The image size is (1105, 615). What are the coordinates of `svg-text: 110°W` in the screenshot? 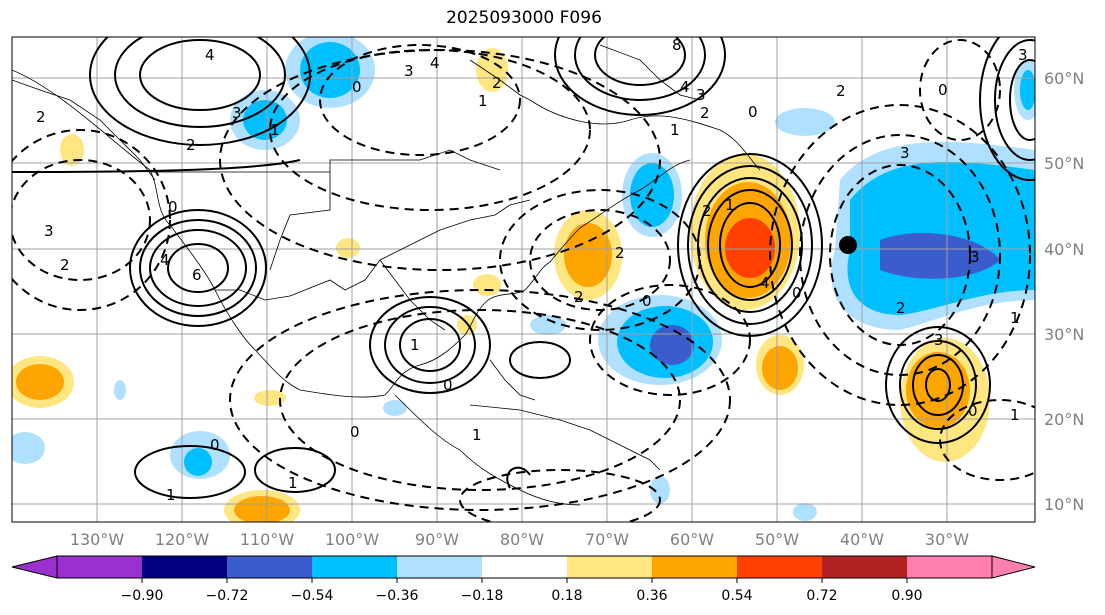 It's located at (267, 539).